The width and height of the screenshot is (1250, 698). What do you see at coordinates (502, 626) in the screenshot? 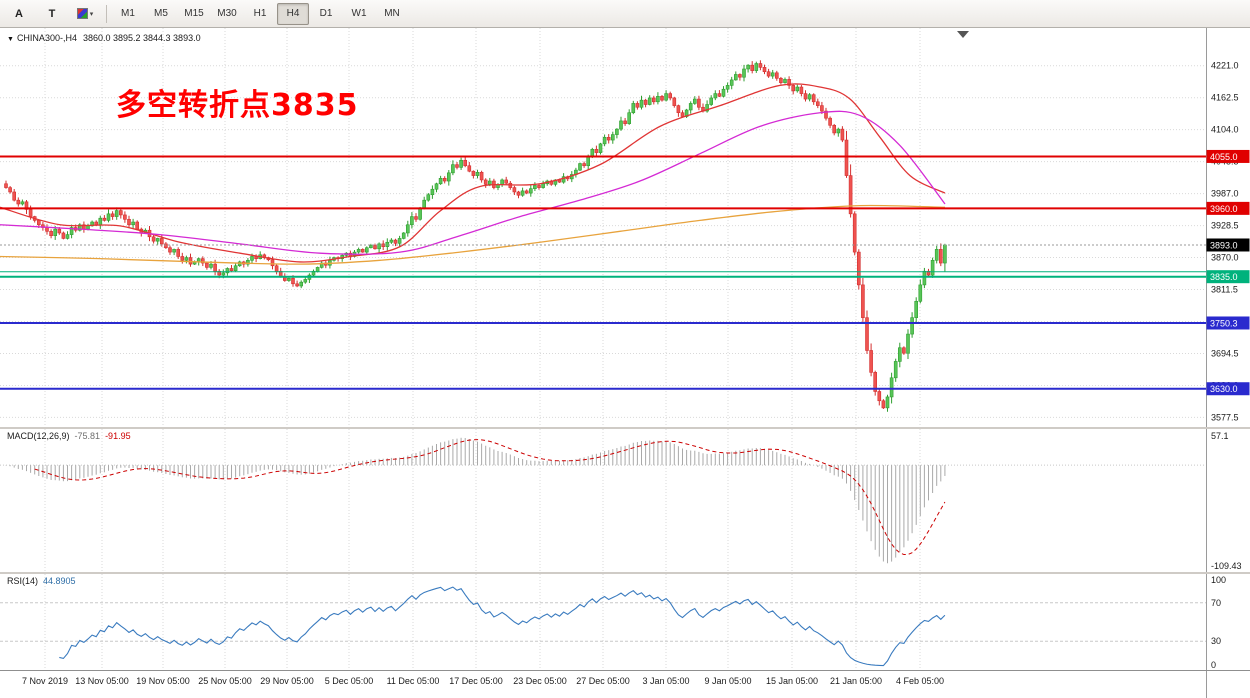
I see `rsi-line` at bounding box center [502, 626].